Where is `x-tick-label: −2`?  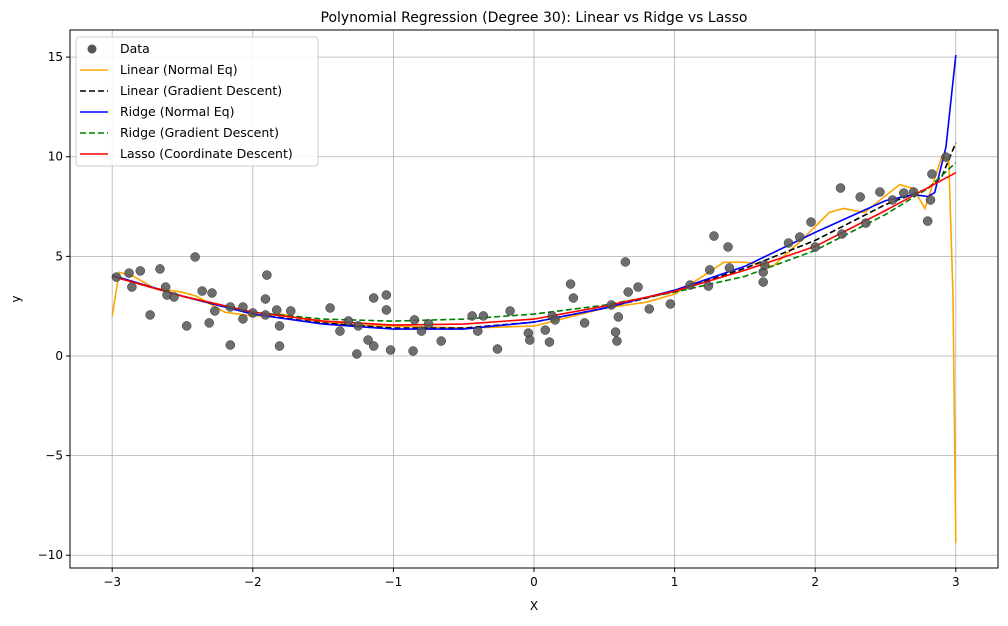
x-tick-label: −2 is located at coordinates (253, 582).